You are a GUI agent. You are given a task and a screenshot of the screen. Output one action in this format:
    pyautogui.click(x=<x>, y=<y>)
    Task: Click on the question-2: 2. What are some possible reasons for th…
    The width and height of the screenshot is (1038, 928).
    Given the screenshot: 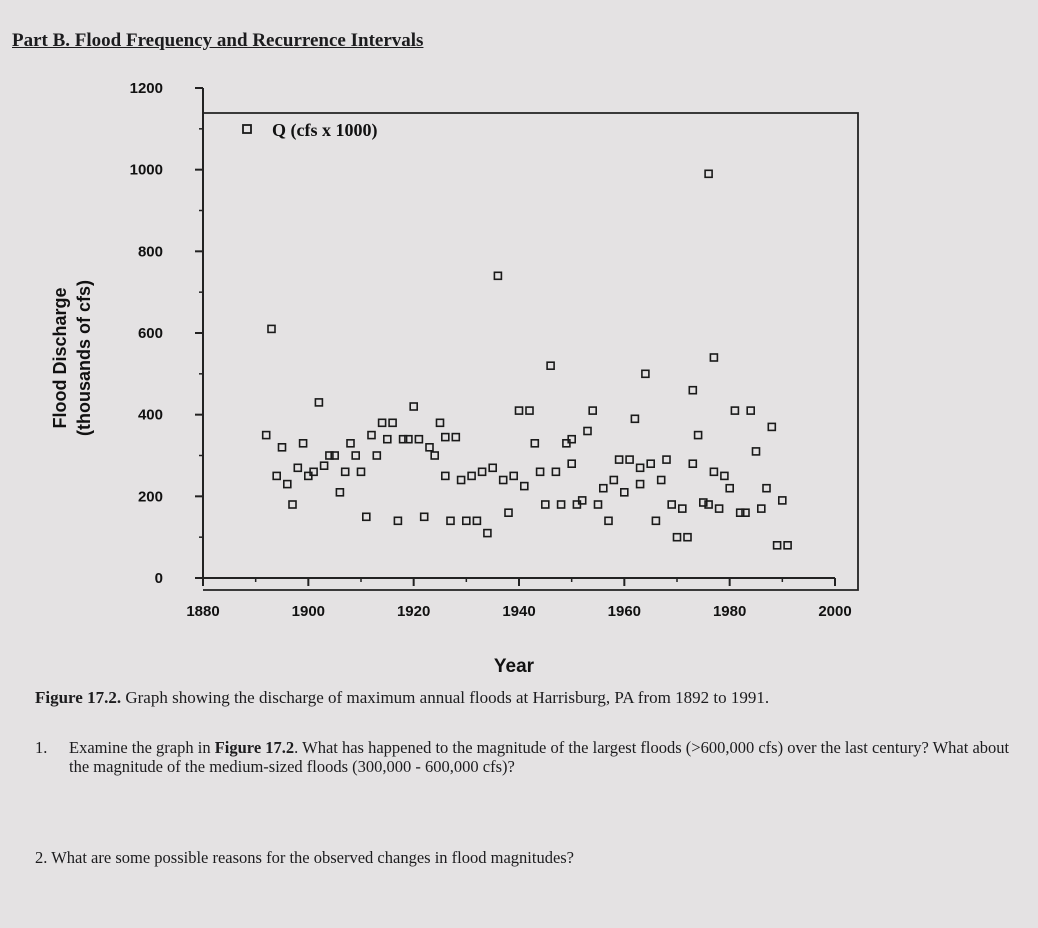 What is the action you would take?
    pyautogui.click(x=304, y=858)
    